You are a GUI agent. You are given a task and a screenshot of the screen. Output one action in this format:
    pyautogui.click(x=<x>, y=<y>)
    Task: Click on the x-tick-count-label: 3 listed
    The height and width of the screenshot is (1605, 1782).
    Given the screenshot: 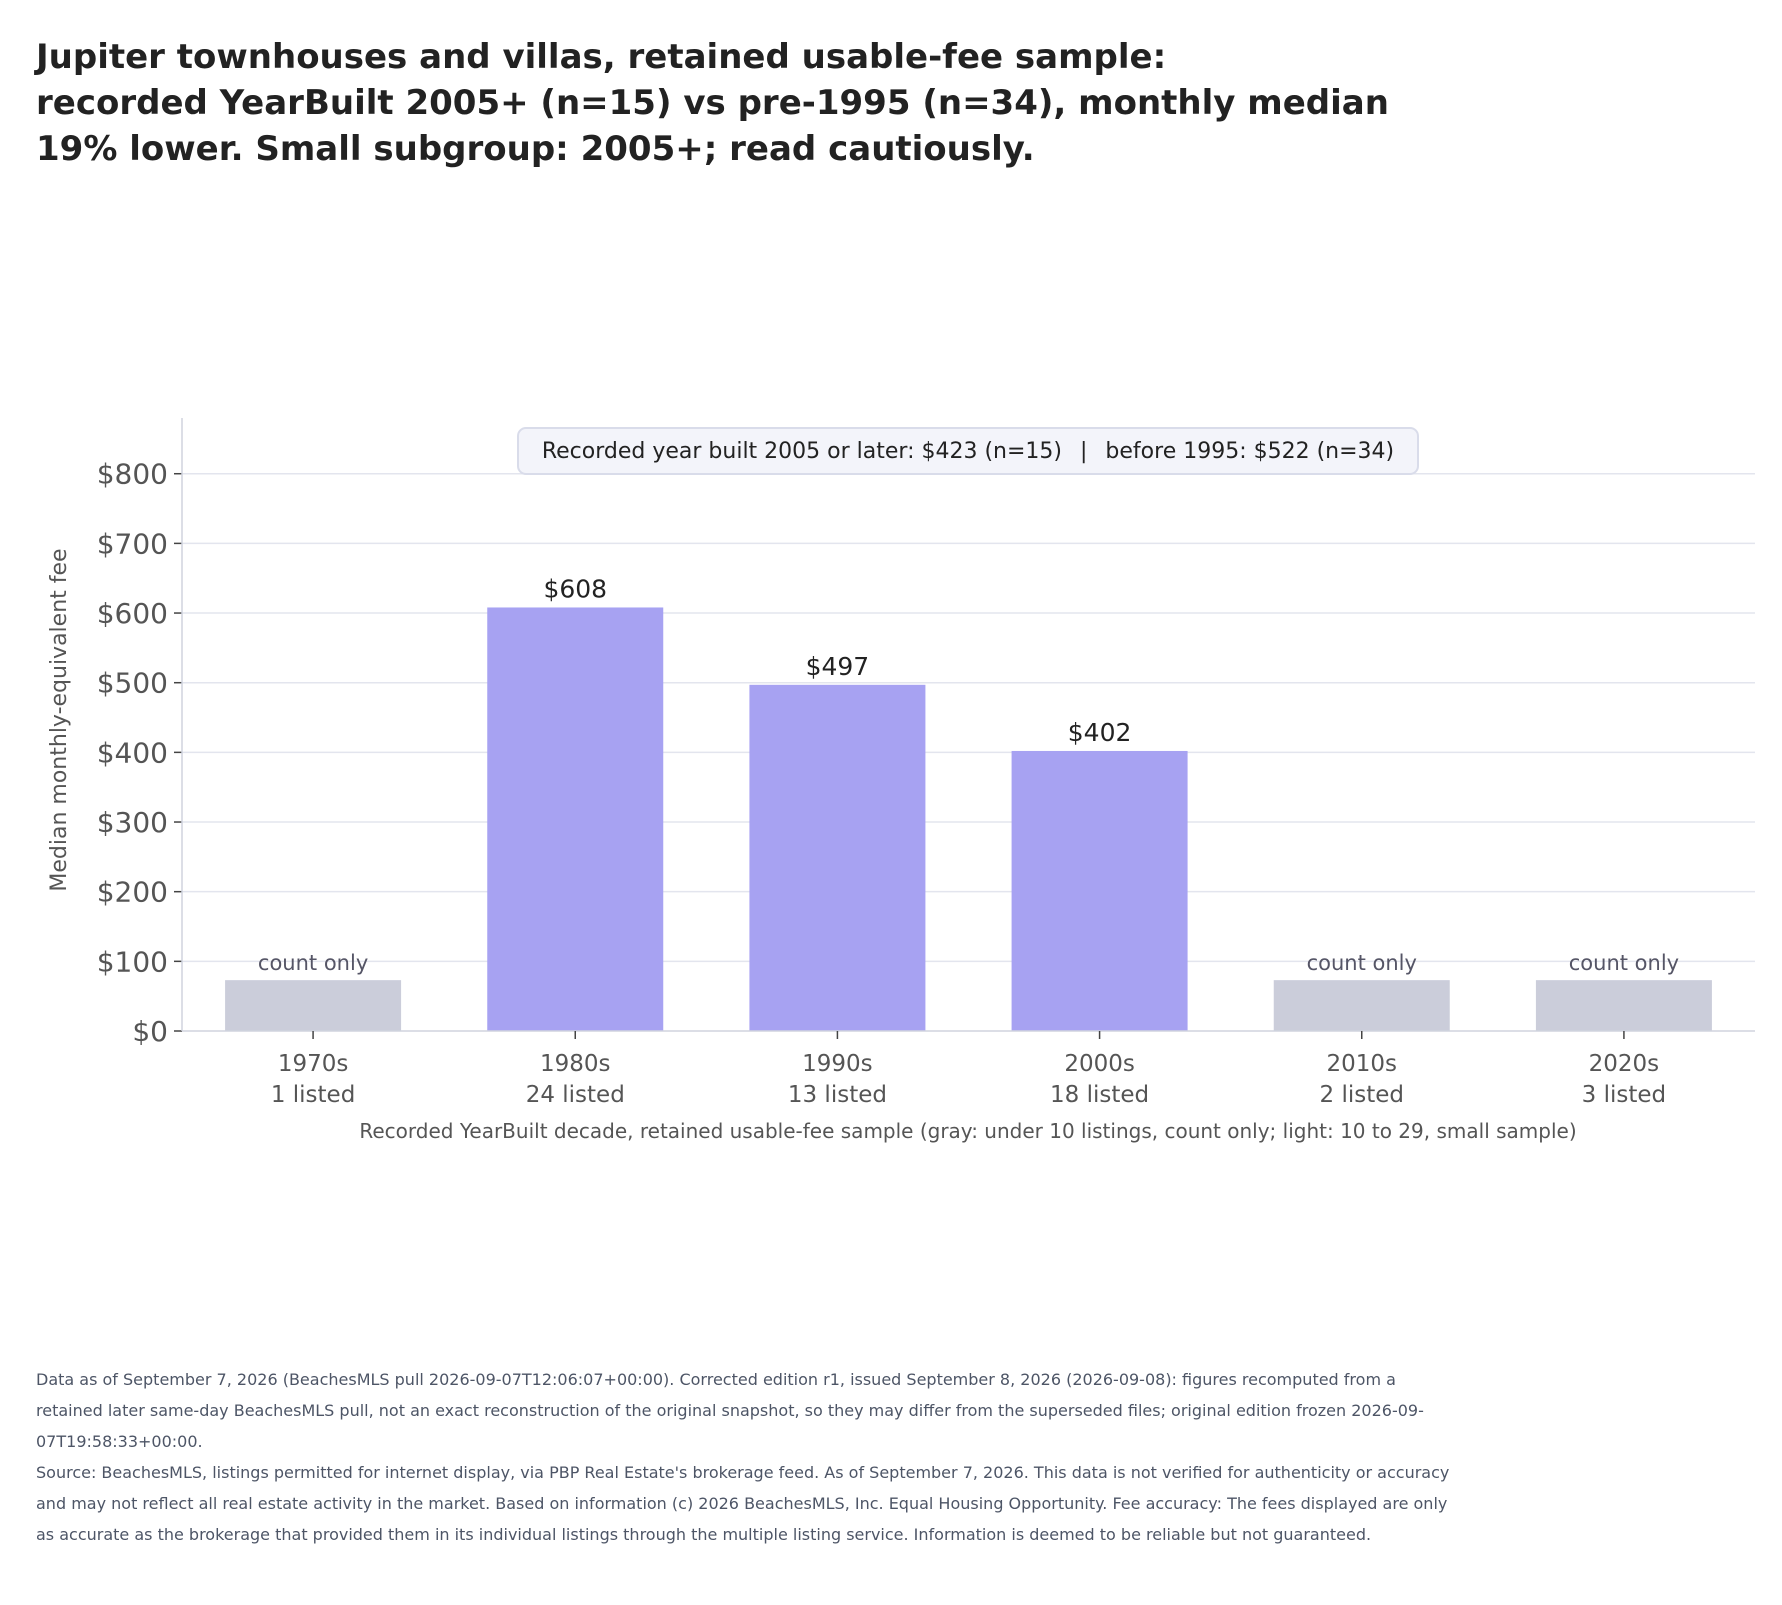 What is the action you would take?
    pyautogui.click(x=1624, y=1095)
    